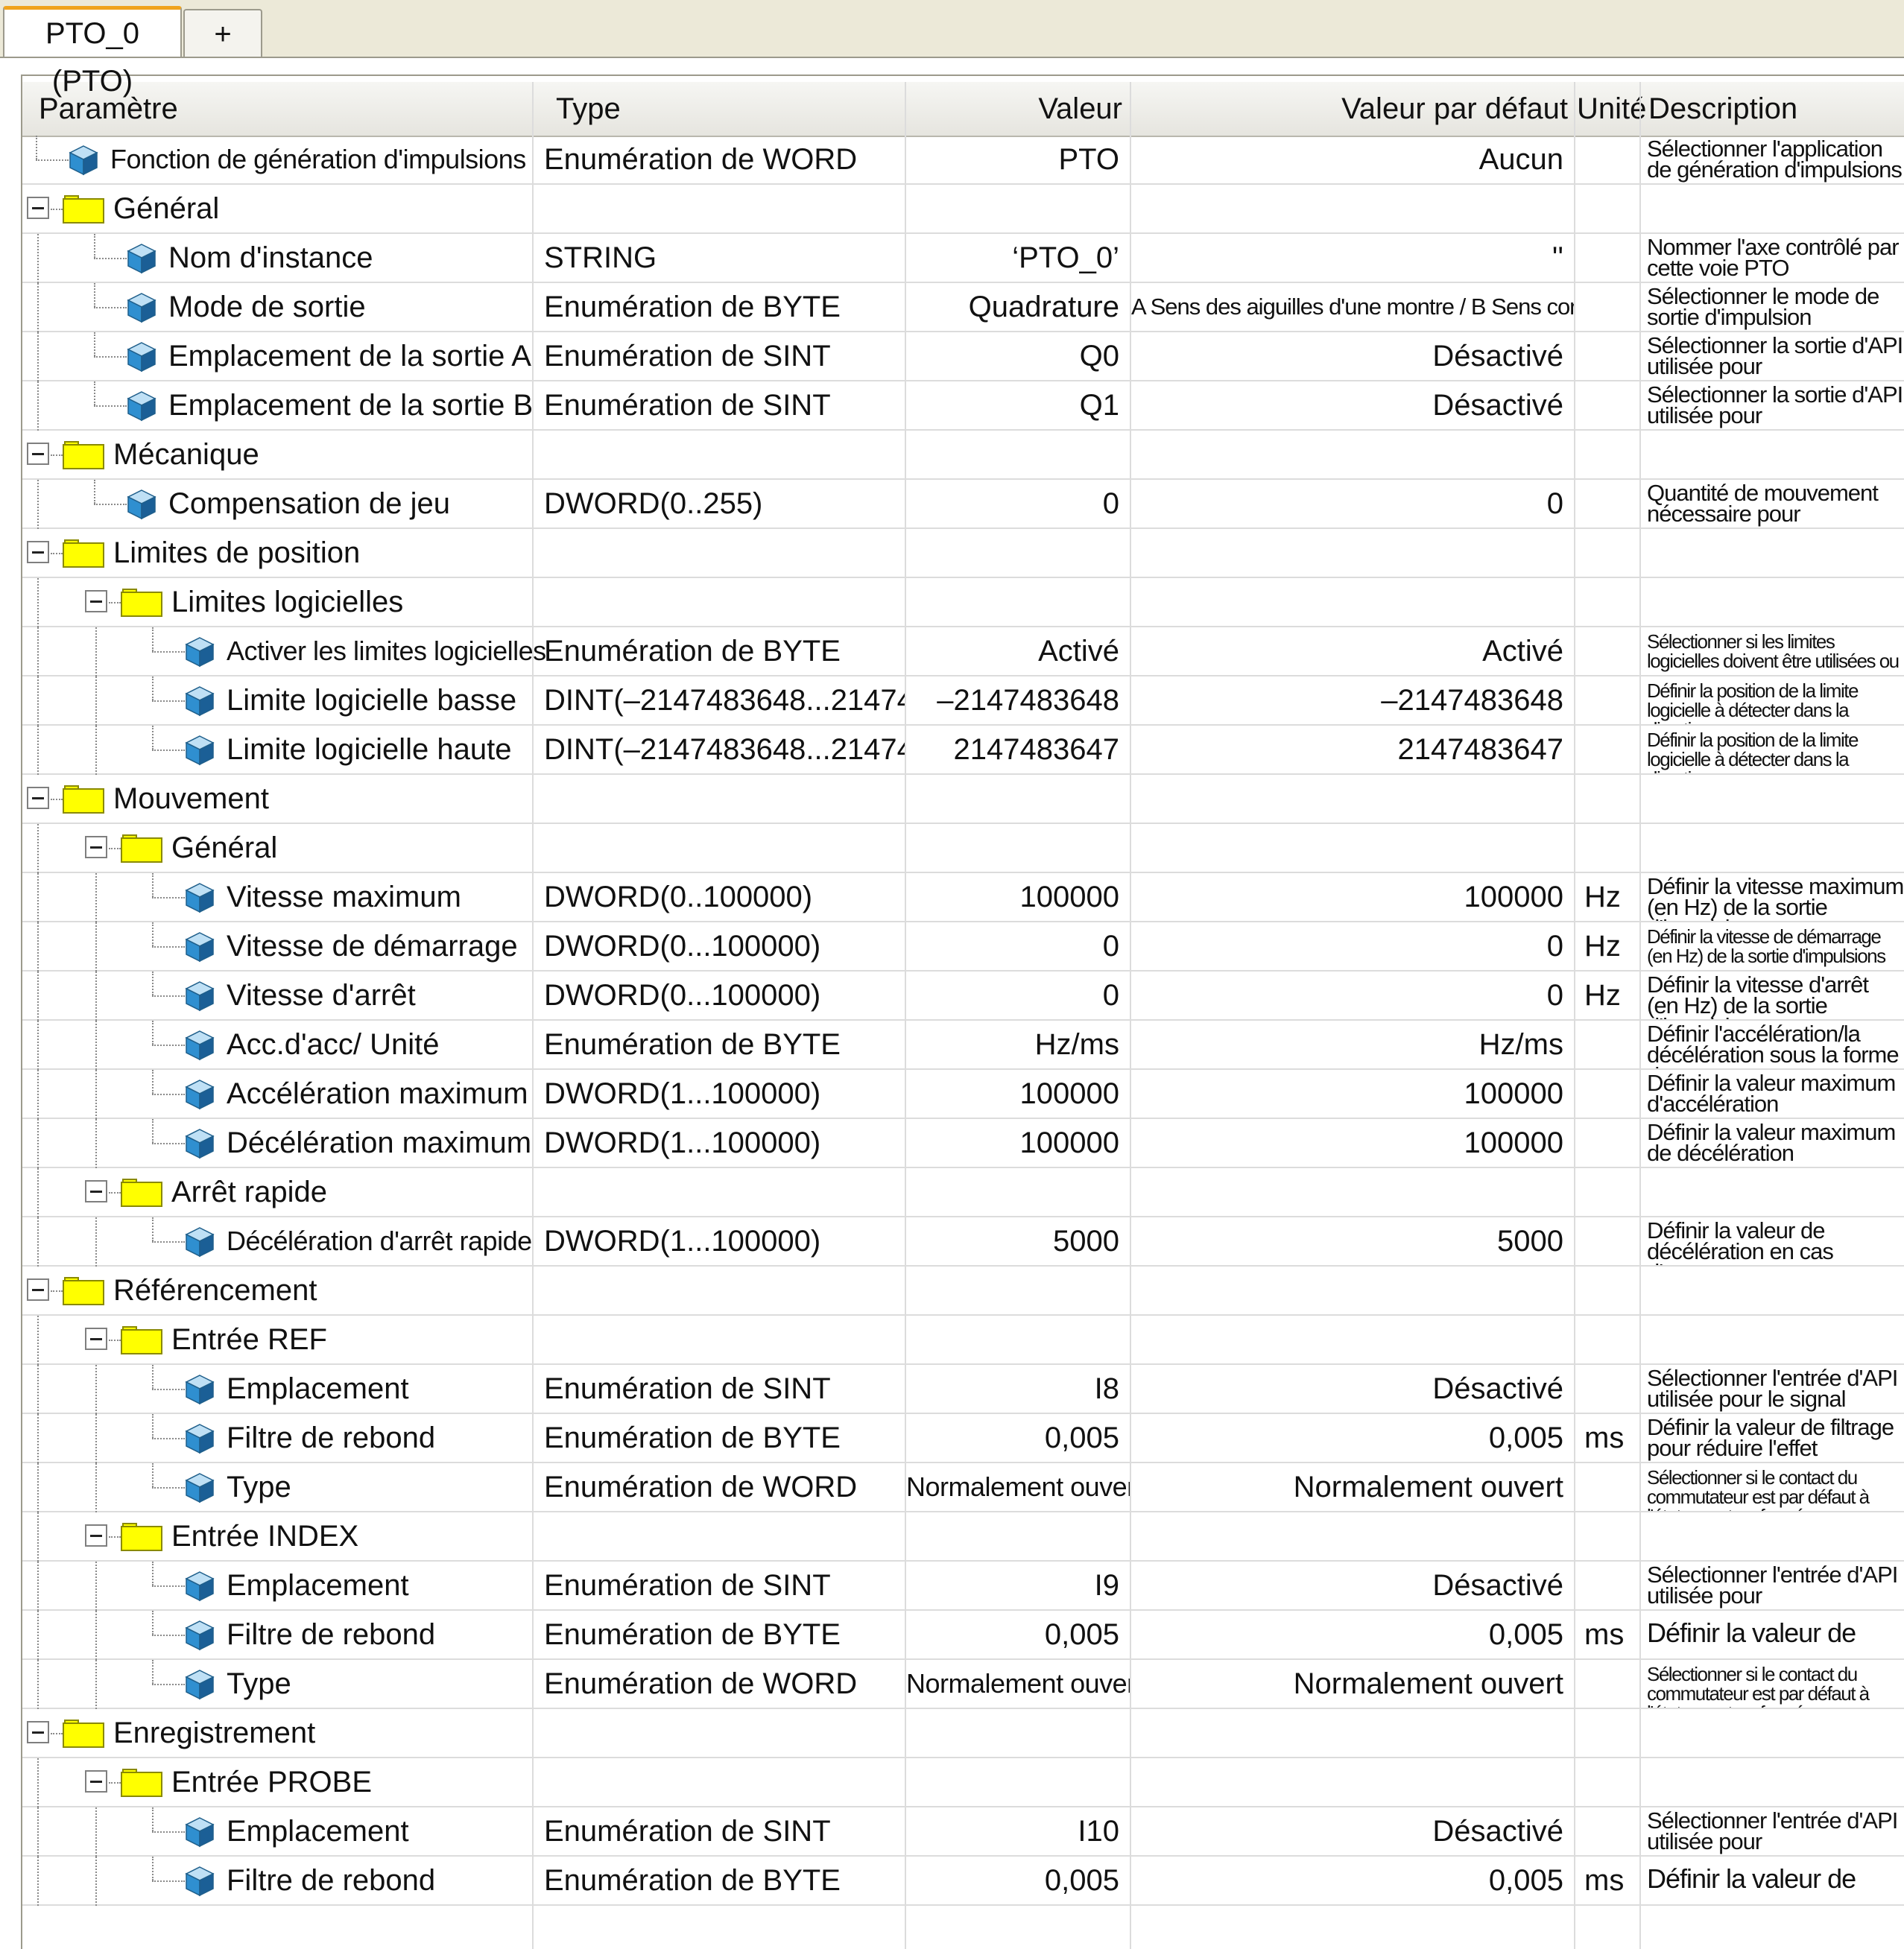 This screenshot has height=1949, width=1904. What do you see at coordinates (278, 1537) in the screenshot?
I see `parameter-name-cell: Entrée INDEX` at bounding box center [278, 1537].